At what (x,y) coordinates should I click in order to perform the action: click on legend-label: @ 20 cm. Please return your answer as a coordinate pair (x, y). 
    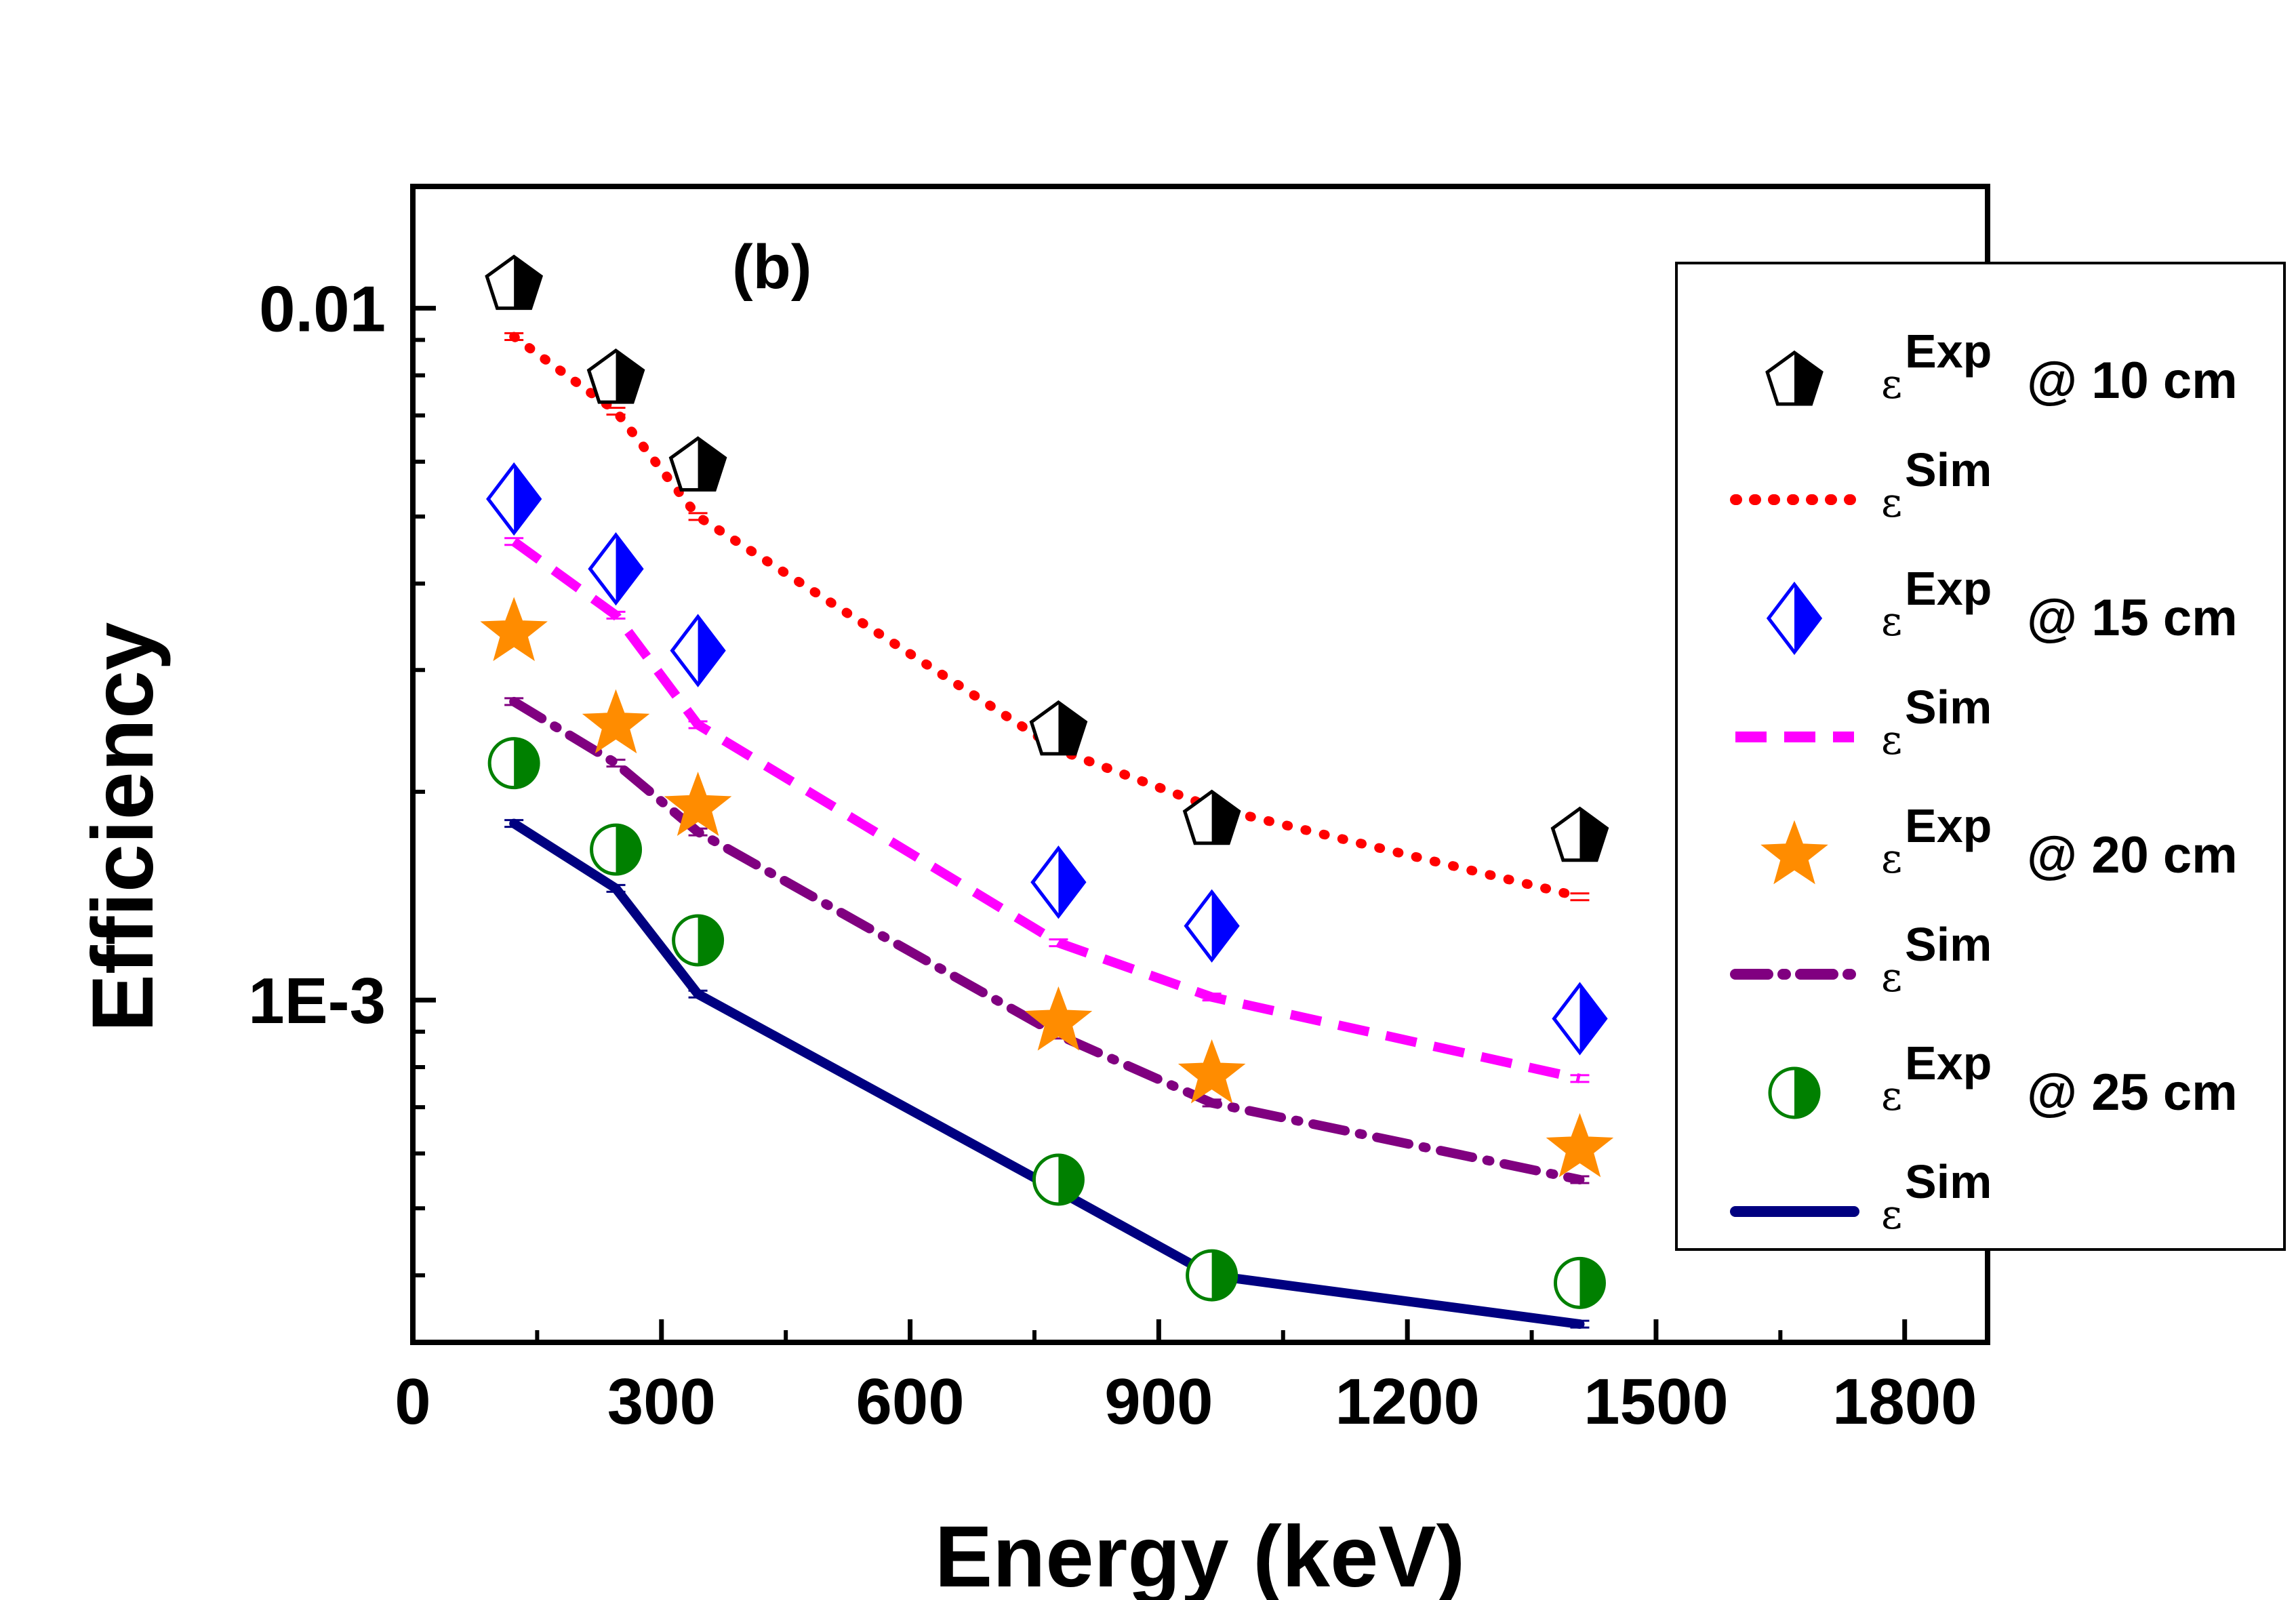
    Looking at the image, I should click on (2132, 855).